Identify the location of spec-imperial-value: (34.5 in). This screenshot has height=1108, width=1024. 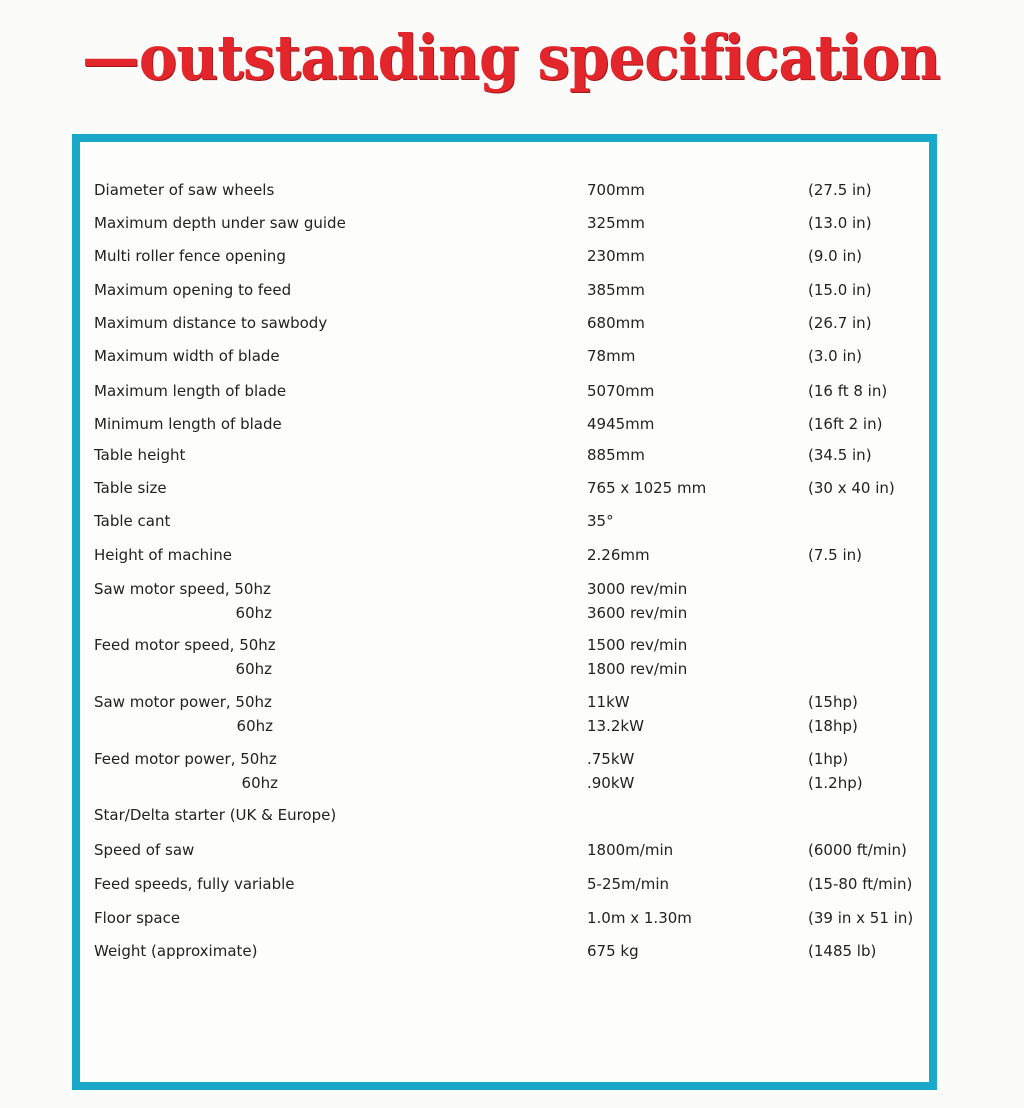
(840, 455).